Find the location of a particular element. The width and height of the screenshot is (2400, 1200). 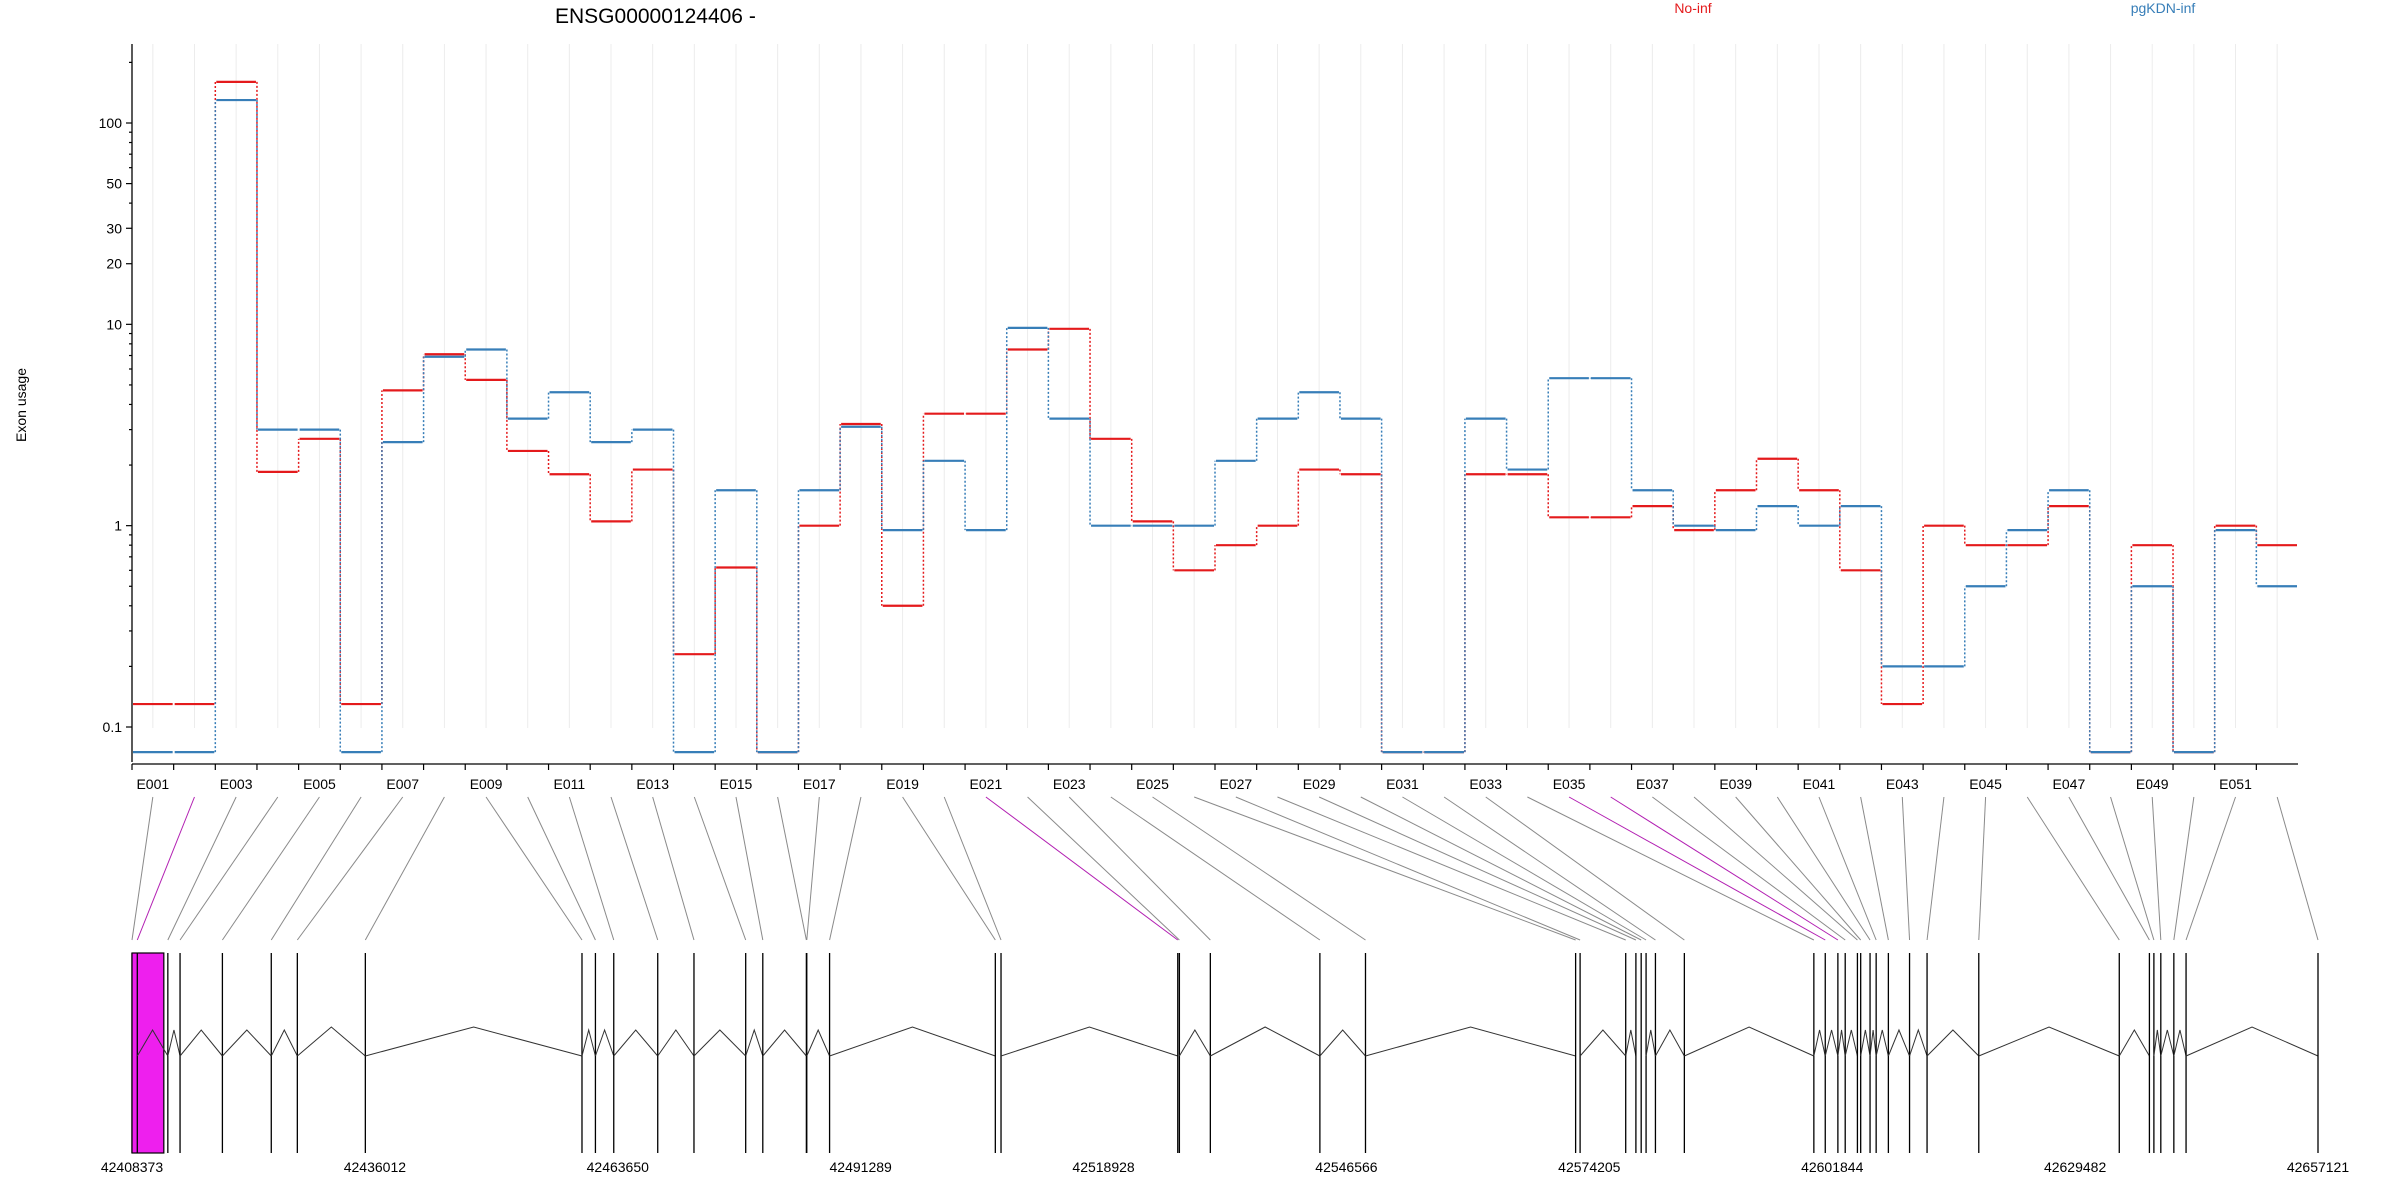

connector-e036 is located at coordinates (1724, 868).